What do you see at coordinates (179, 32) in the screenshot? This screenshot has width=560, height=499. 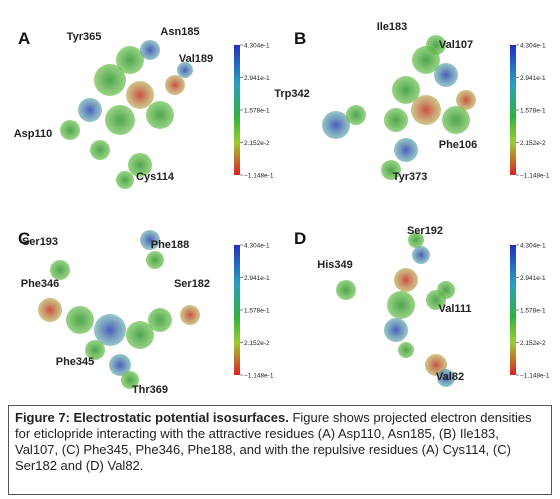 I see `residue-label: Asn185` at bounding box center [179, 32].